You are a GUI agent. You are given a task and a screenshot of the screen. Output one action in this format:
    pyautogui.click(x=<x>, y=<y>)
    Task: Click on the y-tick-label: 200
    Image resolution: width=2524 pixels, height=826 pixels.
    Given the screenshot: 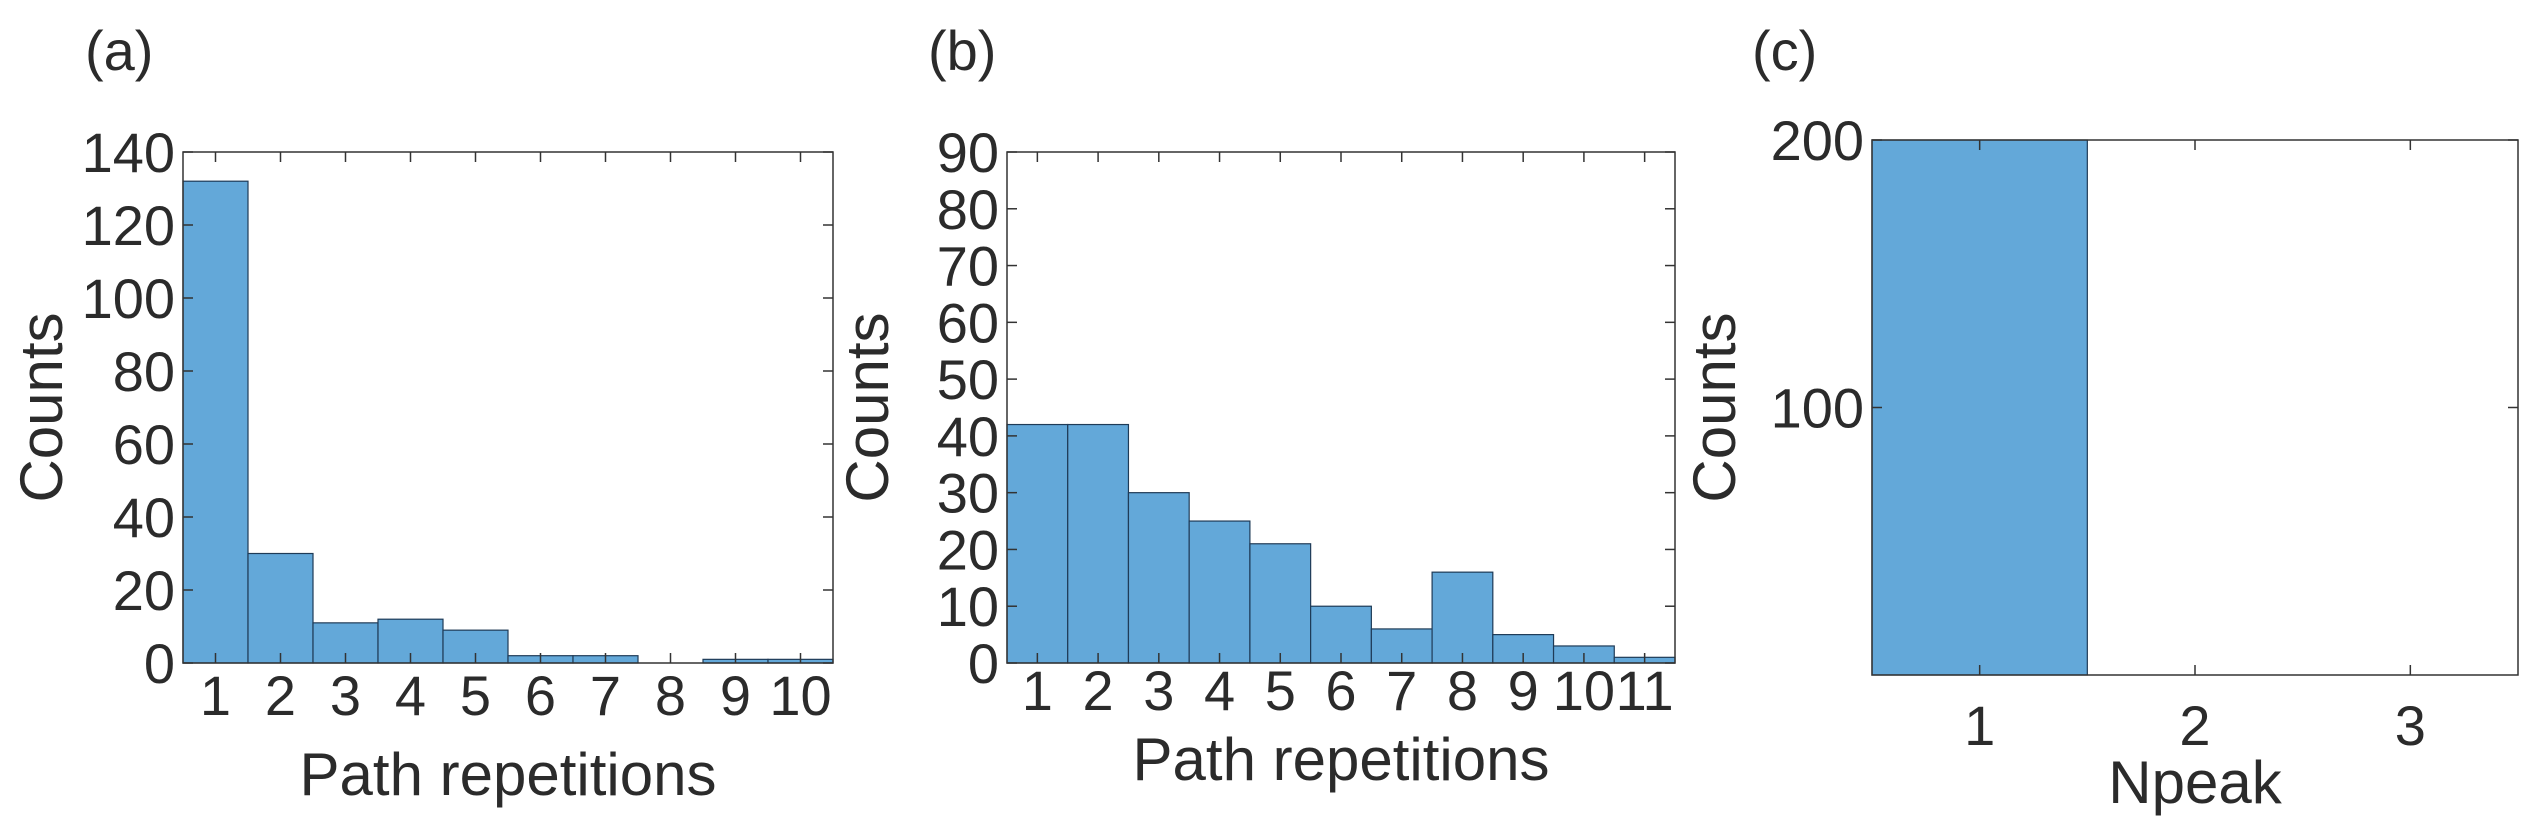 What is the action you would take?
    pyautogui.click(x=1817, y=140)
    